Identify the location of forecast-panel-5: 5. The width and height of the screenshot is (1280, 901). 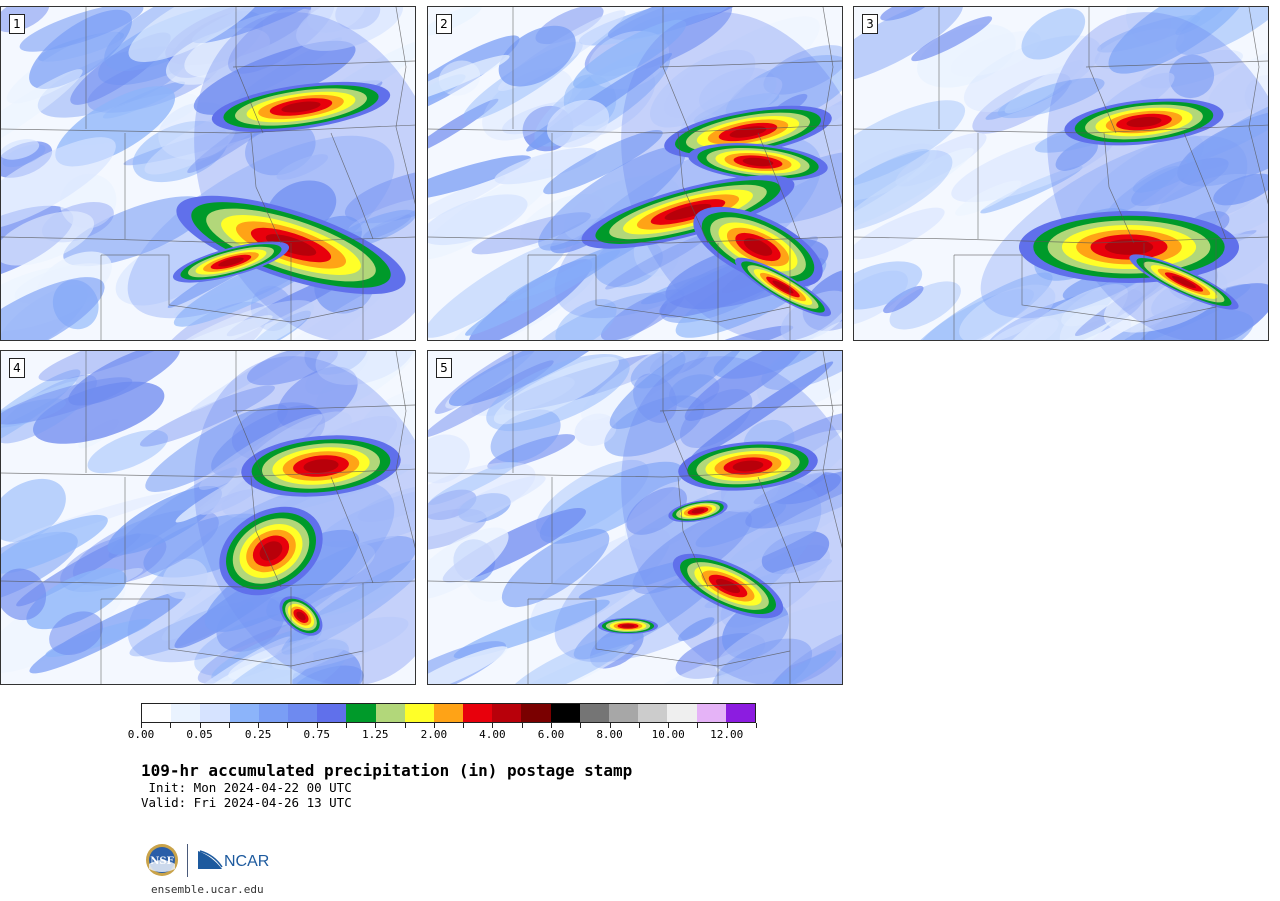
(635, 517).